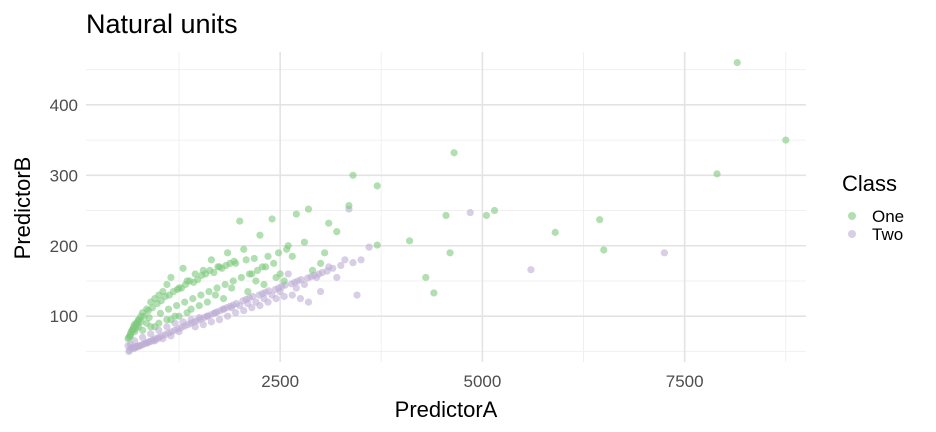 The height and width of the screenshot is (432, 936). I want to click on y-axis-title: PredictorB, so click(22, 208).